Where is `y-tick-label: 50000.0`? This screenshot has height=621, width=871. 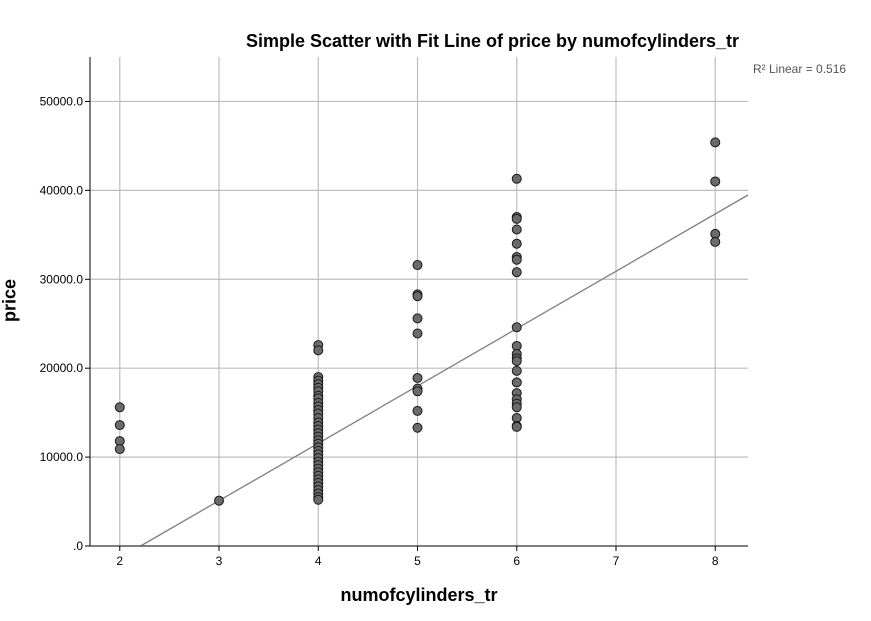 y-tick-label: 50000.0 is located at coordinates (62, 101).